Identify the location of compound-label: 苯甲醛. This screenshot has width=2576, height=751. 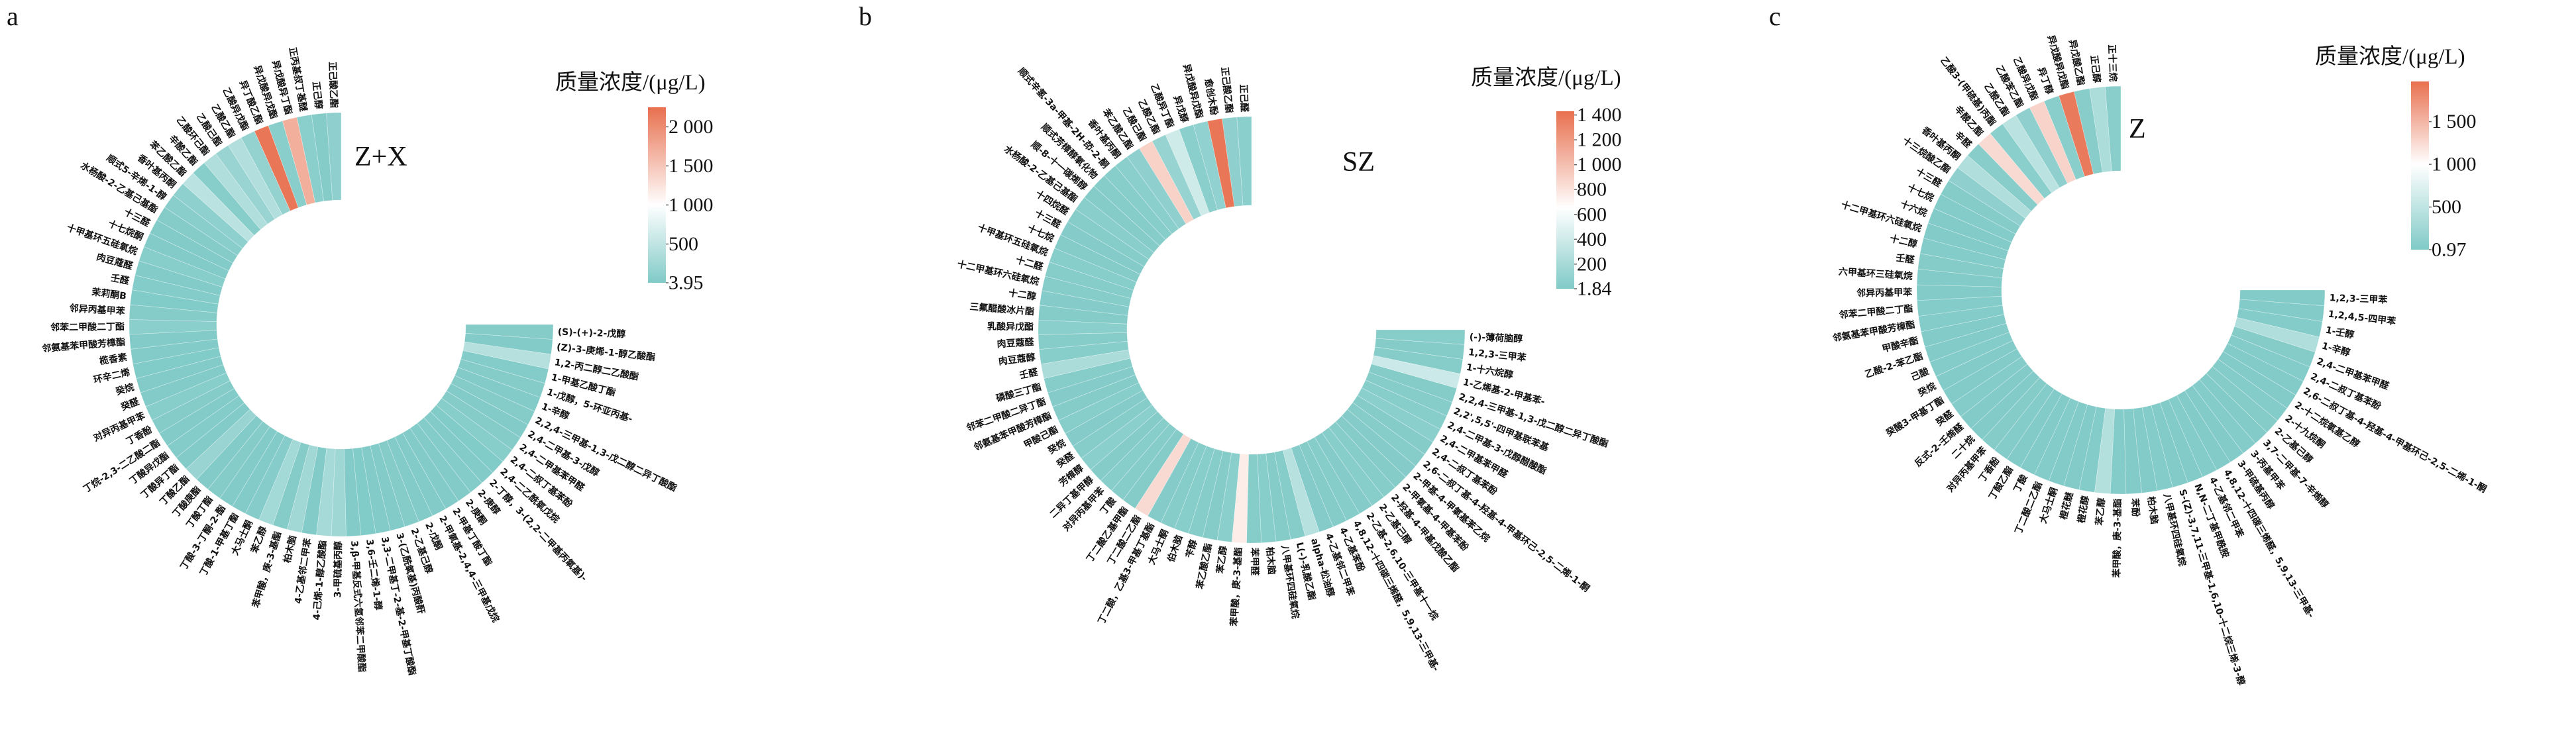
(1255, 561).